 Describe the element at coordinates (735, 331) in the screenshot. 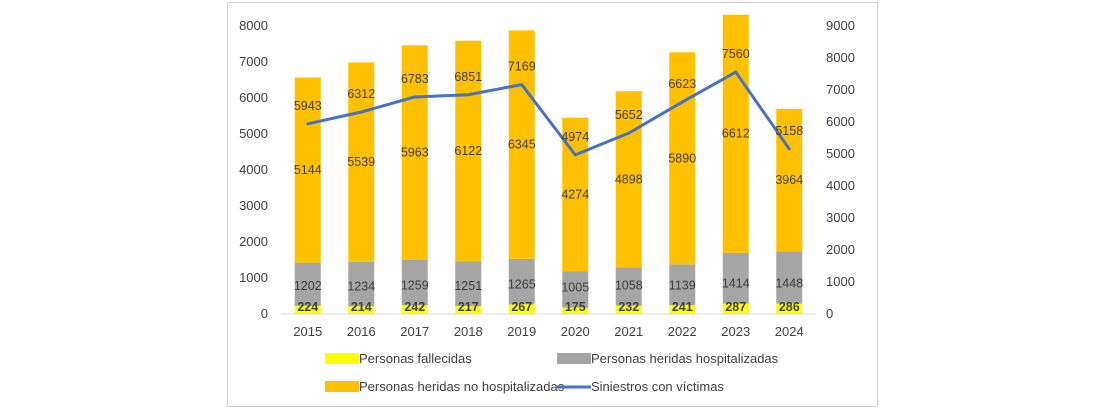

I see `x-tick-label: 2023` at that location.